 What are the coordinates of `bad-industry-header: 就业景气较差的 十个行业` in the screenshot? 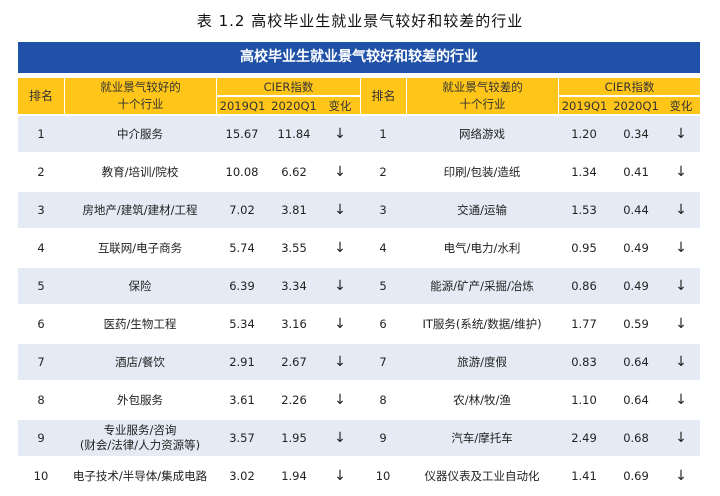 It's located at (482, 96).